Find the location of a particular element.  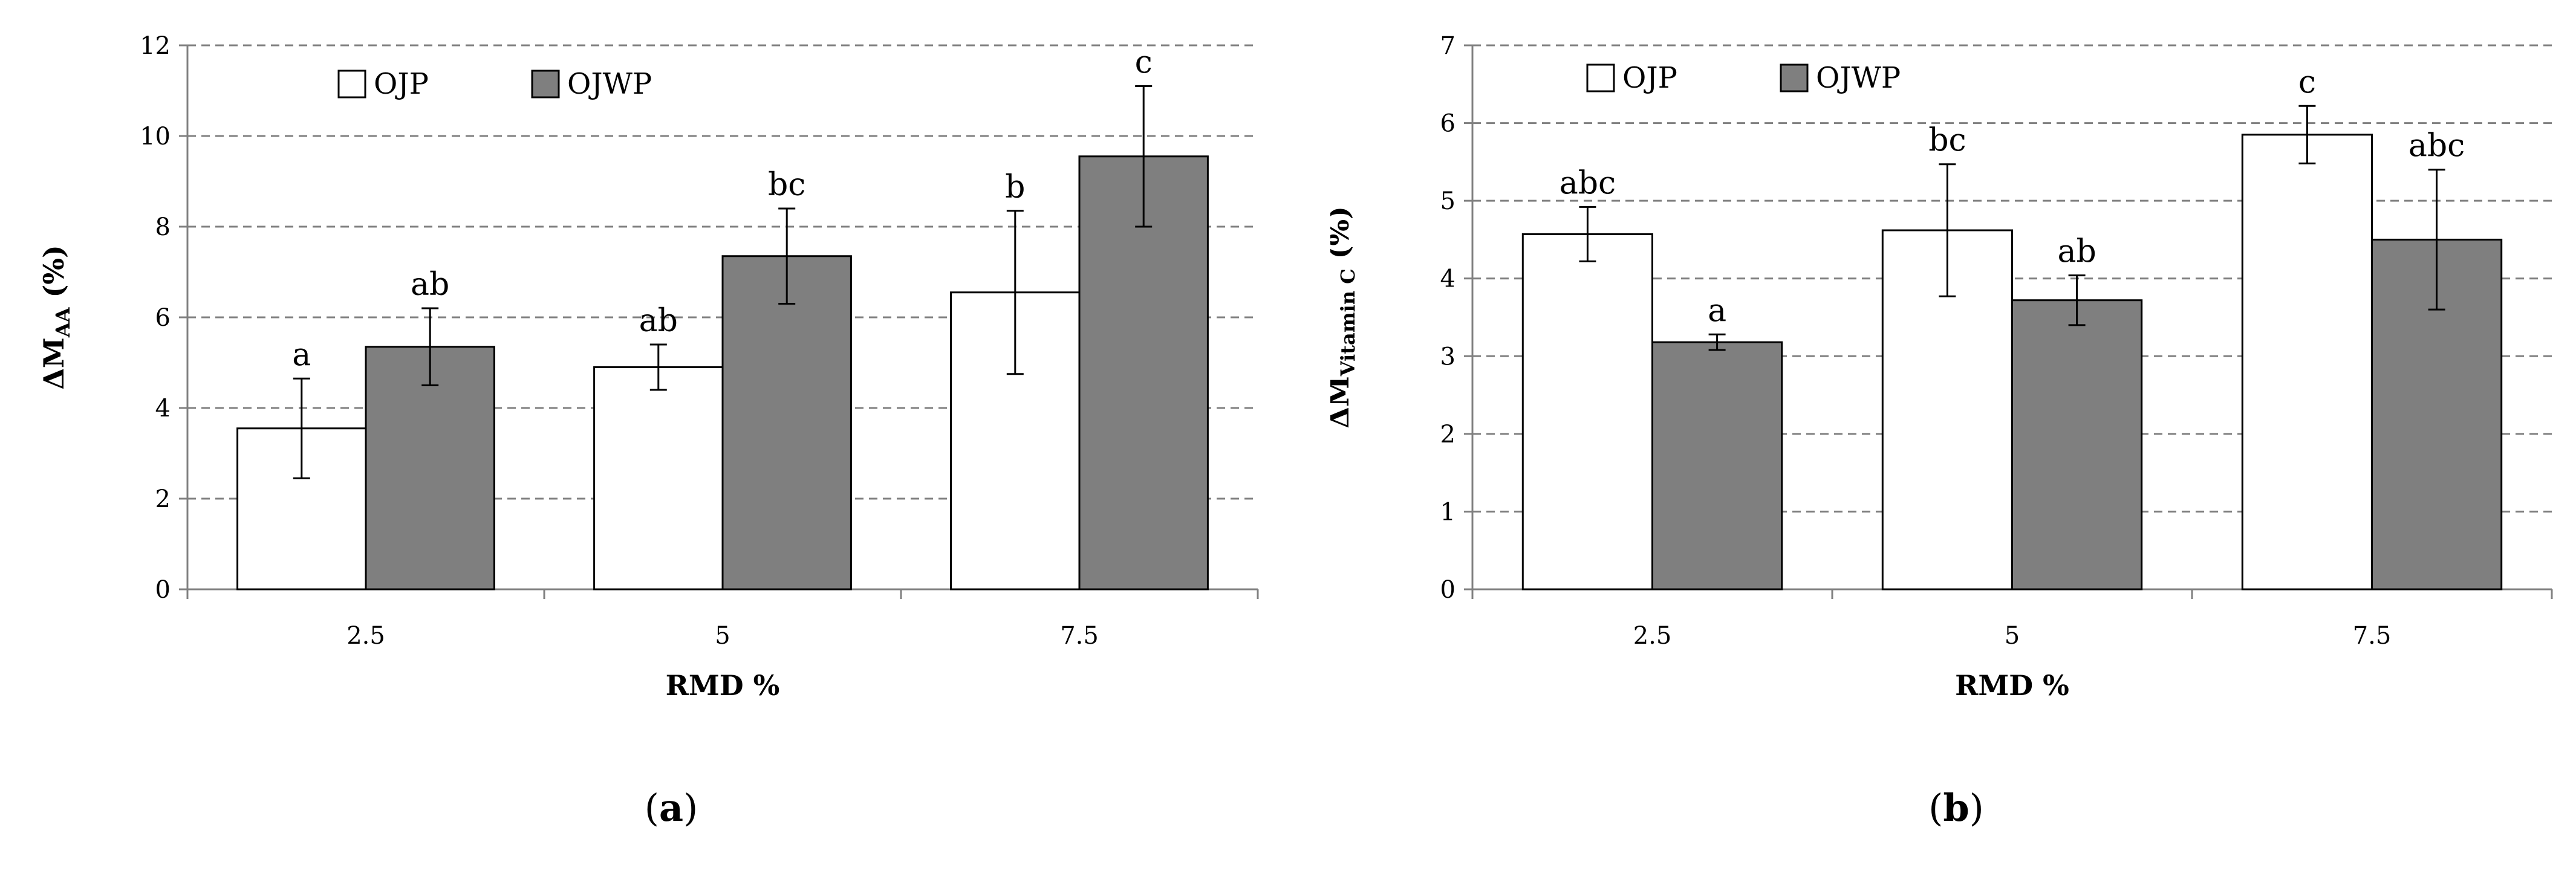

chart-a-xtick-label: 2.5 is located at coordinates (366, 636).